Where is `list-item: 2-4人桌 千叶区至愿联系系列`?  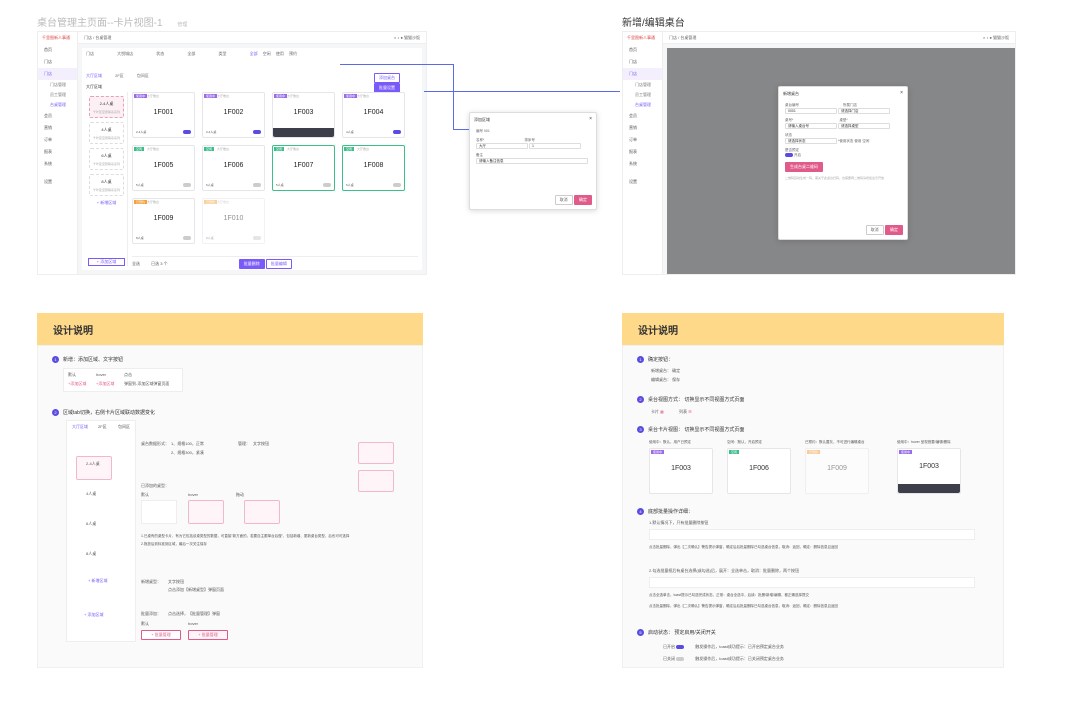 list-item: 2-4人桌 千叶区至愿联系系列 is located at coordinates (106, 107).